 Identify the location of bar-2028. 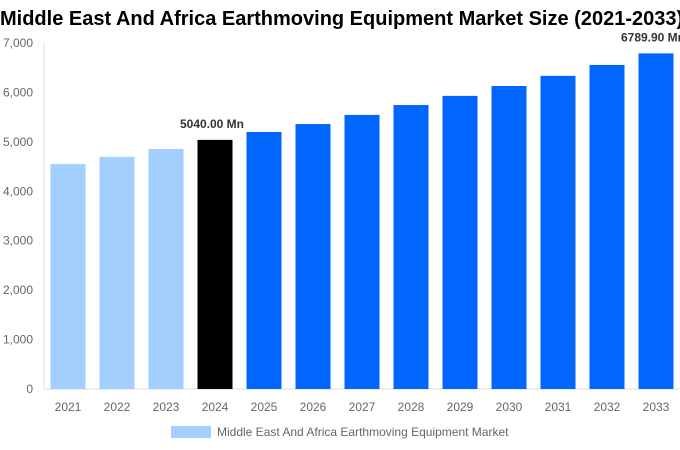
(411, 247).